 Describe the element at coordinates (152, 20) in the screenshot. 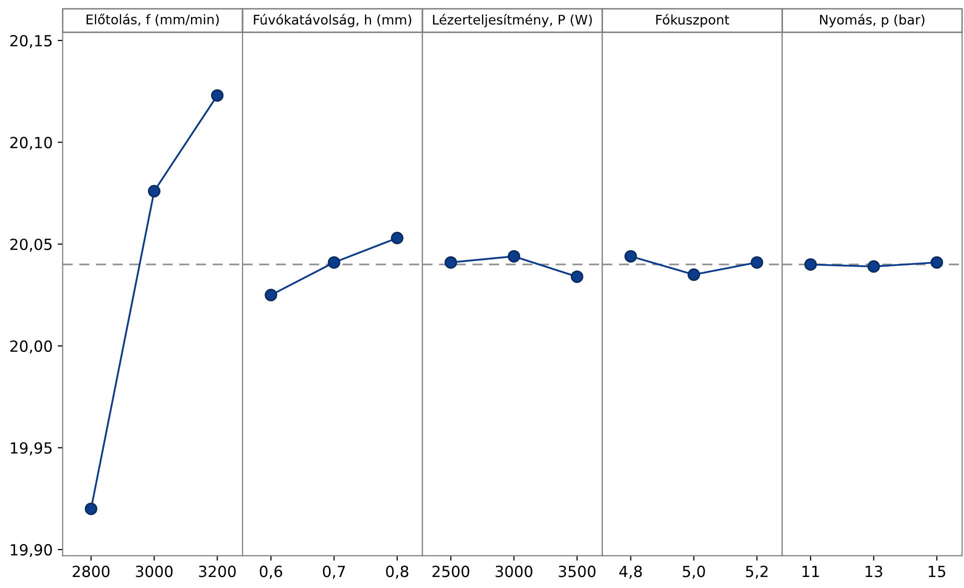

I see `chart-title: Előtolás, f (mm/min)` at that location.